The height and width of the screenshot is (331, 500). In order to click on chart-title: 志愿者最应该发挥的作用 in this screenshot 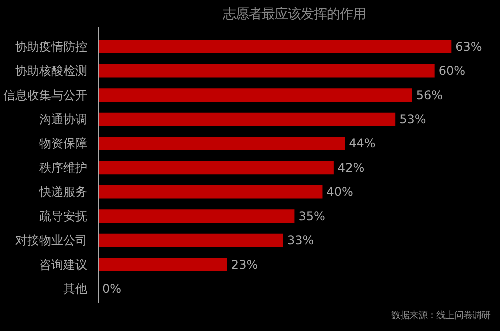, I will do `click(294, 14)`.